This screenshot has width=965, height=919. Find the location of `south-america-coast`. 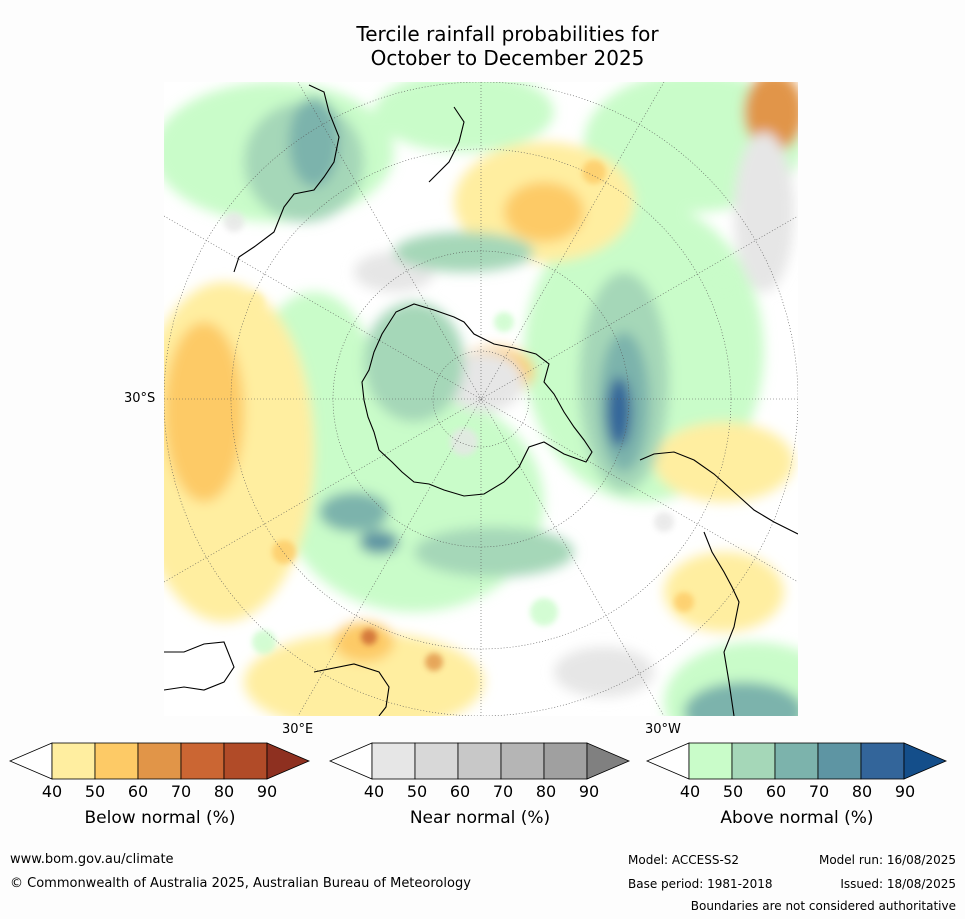

south-america-coast is located at coordinates (718, 493).